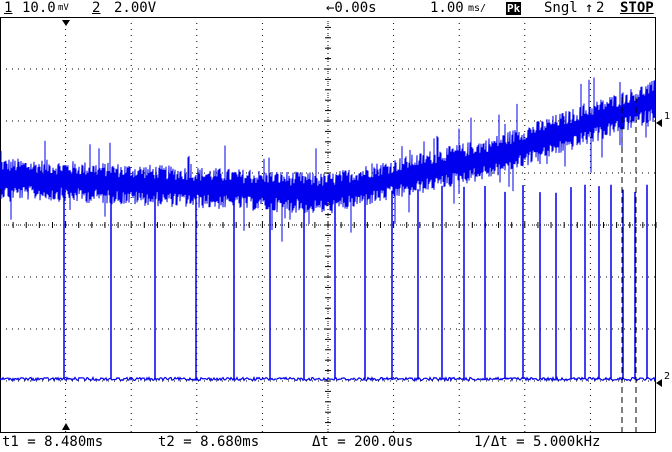  I want to click on ch1-ground-marker: 1, so click(663, 119).